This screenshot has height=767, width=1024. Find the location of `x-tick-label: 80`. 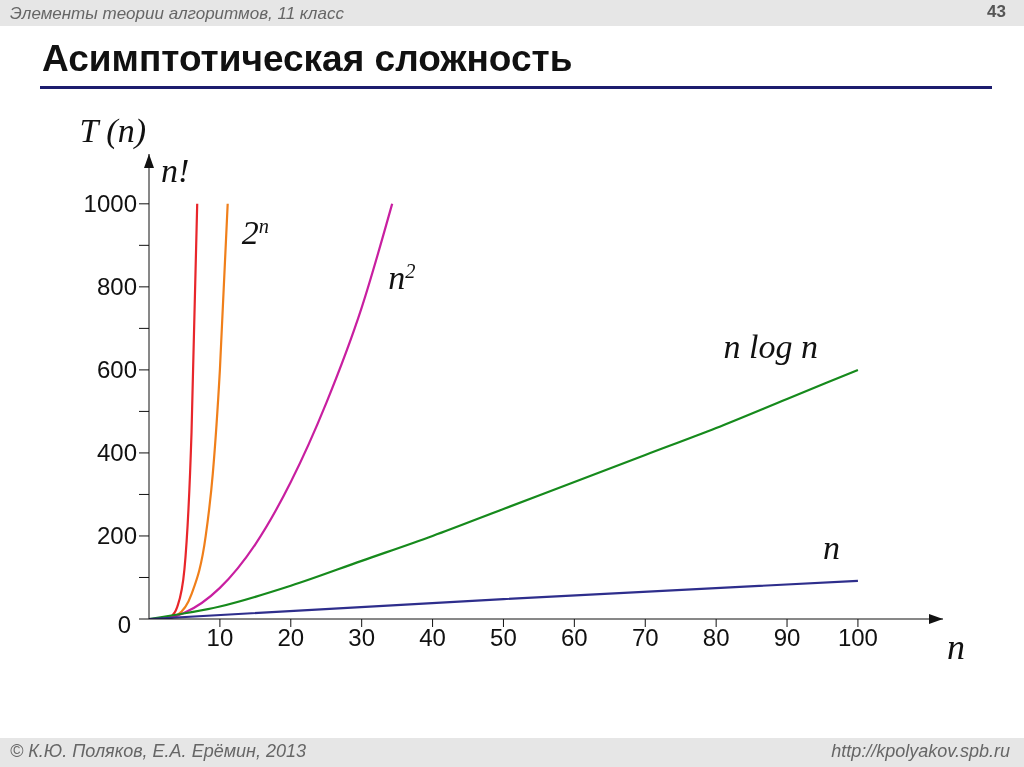

x-tick-label: 80 is located at coordinates (716, 638).